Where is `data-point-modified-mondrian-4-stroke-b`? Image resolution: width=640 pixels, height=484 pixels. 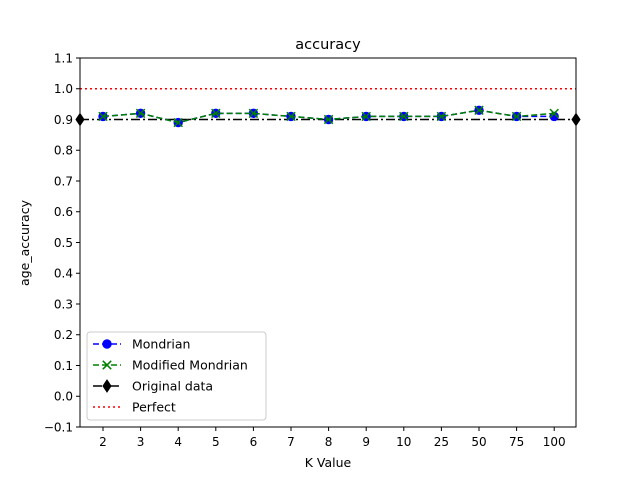
data-point-modified-mondrian-4-stroke-b is located at coordinates (178, 122).